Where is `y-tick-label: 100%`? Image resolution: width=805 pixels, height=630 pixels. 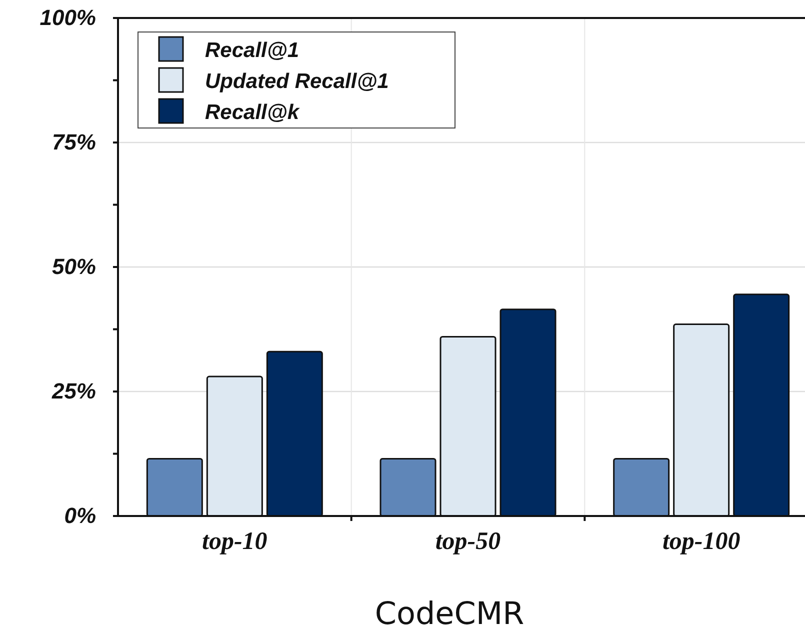 y-tick-label: 100% is located at coordinates (68, 17).